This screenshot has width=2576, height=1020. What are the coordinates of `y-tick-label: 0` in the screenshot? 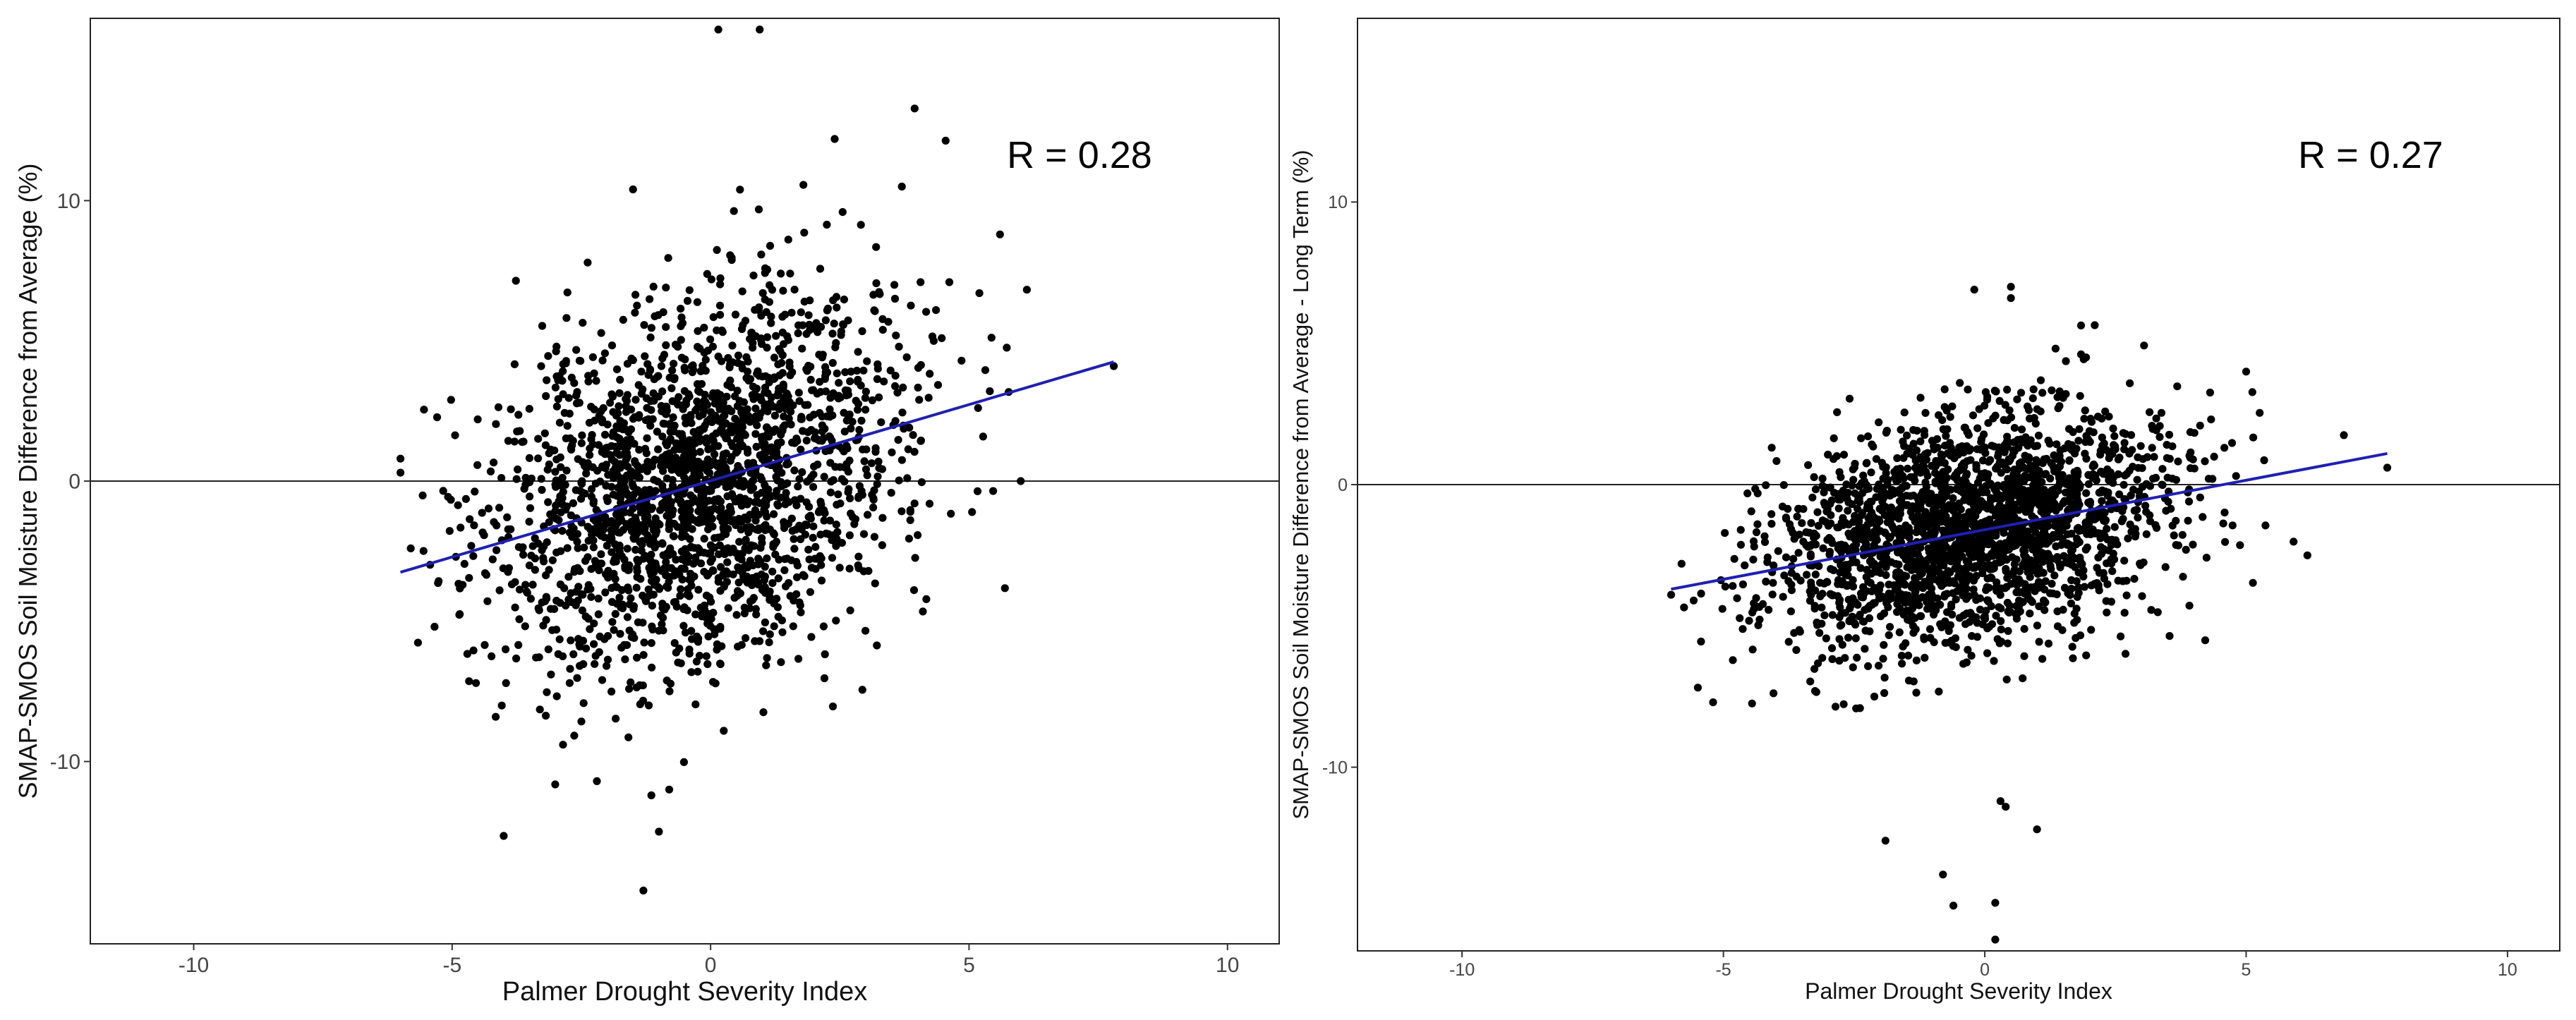 It's located at (1343, 485).